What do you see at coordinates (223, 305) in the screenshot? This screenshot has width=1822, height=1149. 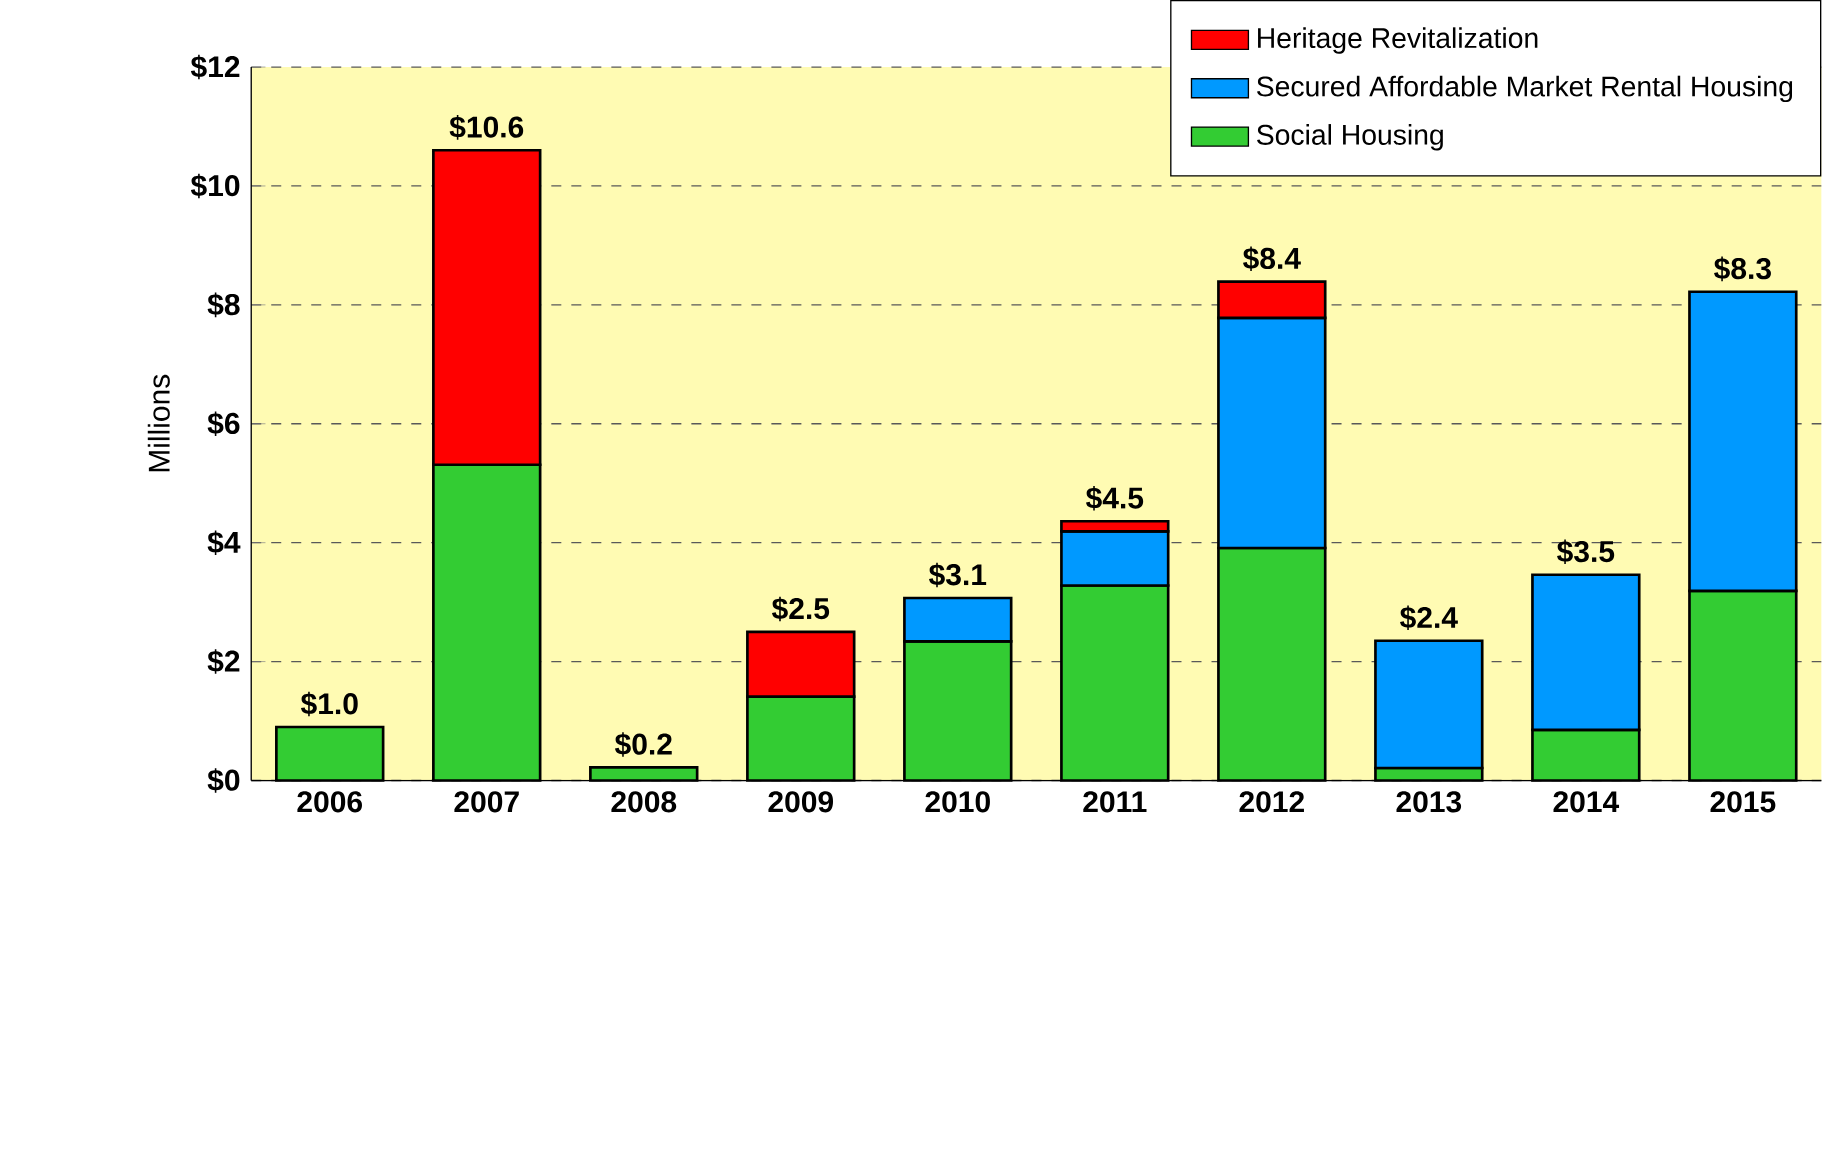 I see `y-tick-label: $8` at bounding box center [223, 305].